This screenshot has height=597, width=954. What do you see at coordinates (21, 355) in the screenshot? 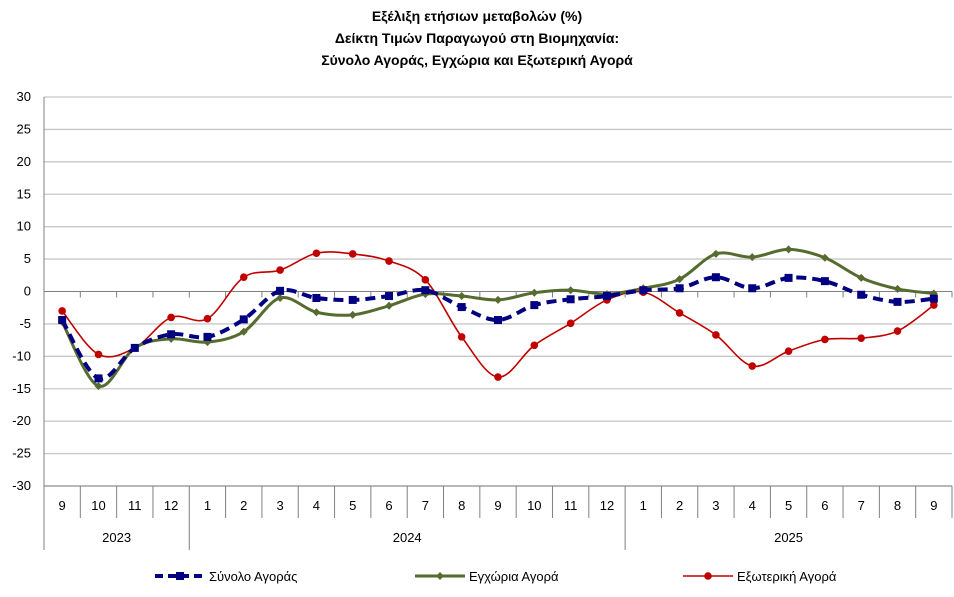
I see `y-tick-label: -10` at bounding box center [21, 355].